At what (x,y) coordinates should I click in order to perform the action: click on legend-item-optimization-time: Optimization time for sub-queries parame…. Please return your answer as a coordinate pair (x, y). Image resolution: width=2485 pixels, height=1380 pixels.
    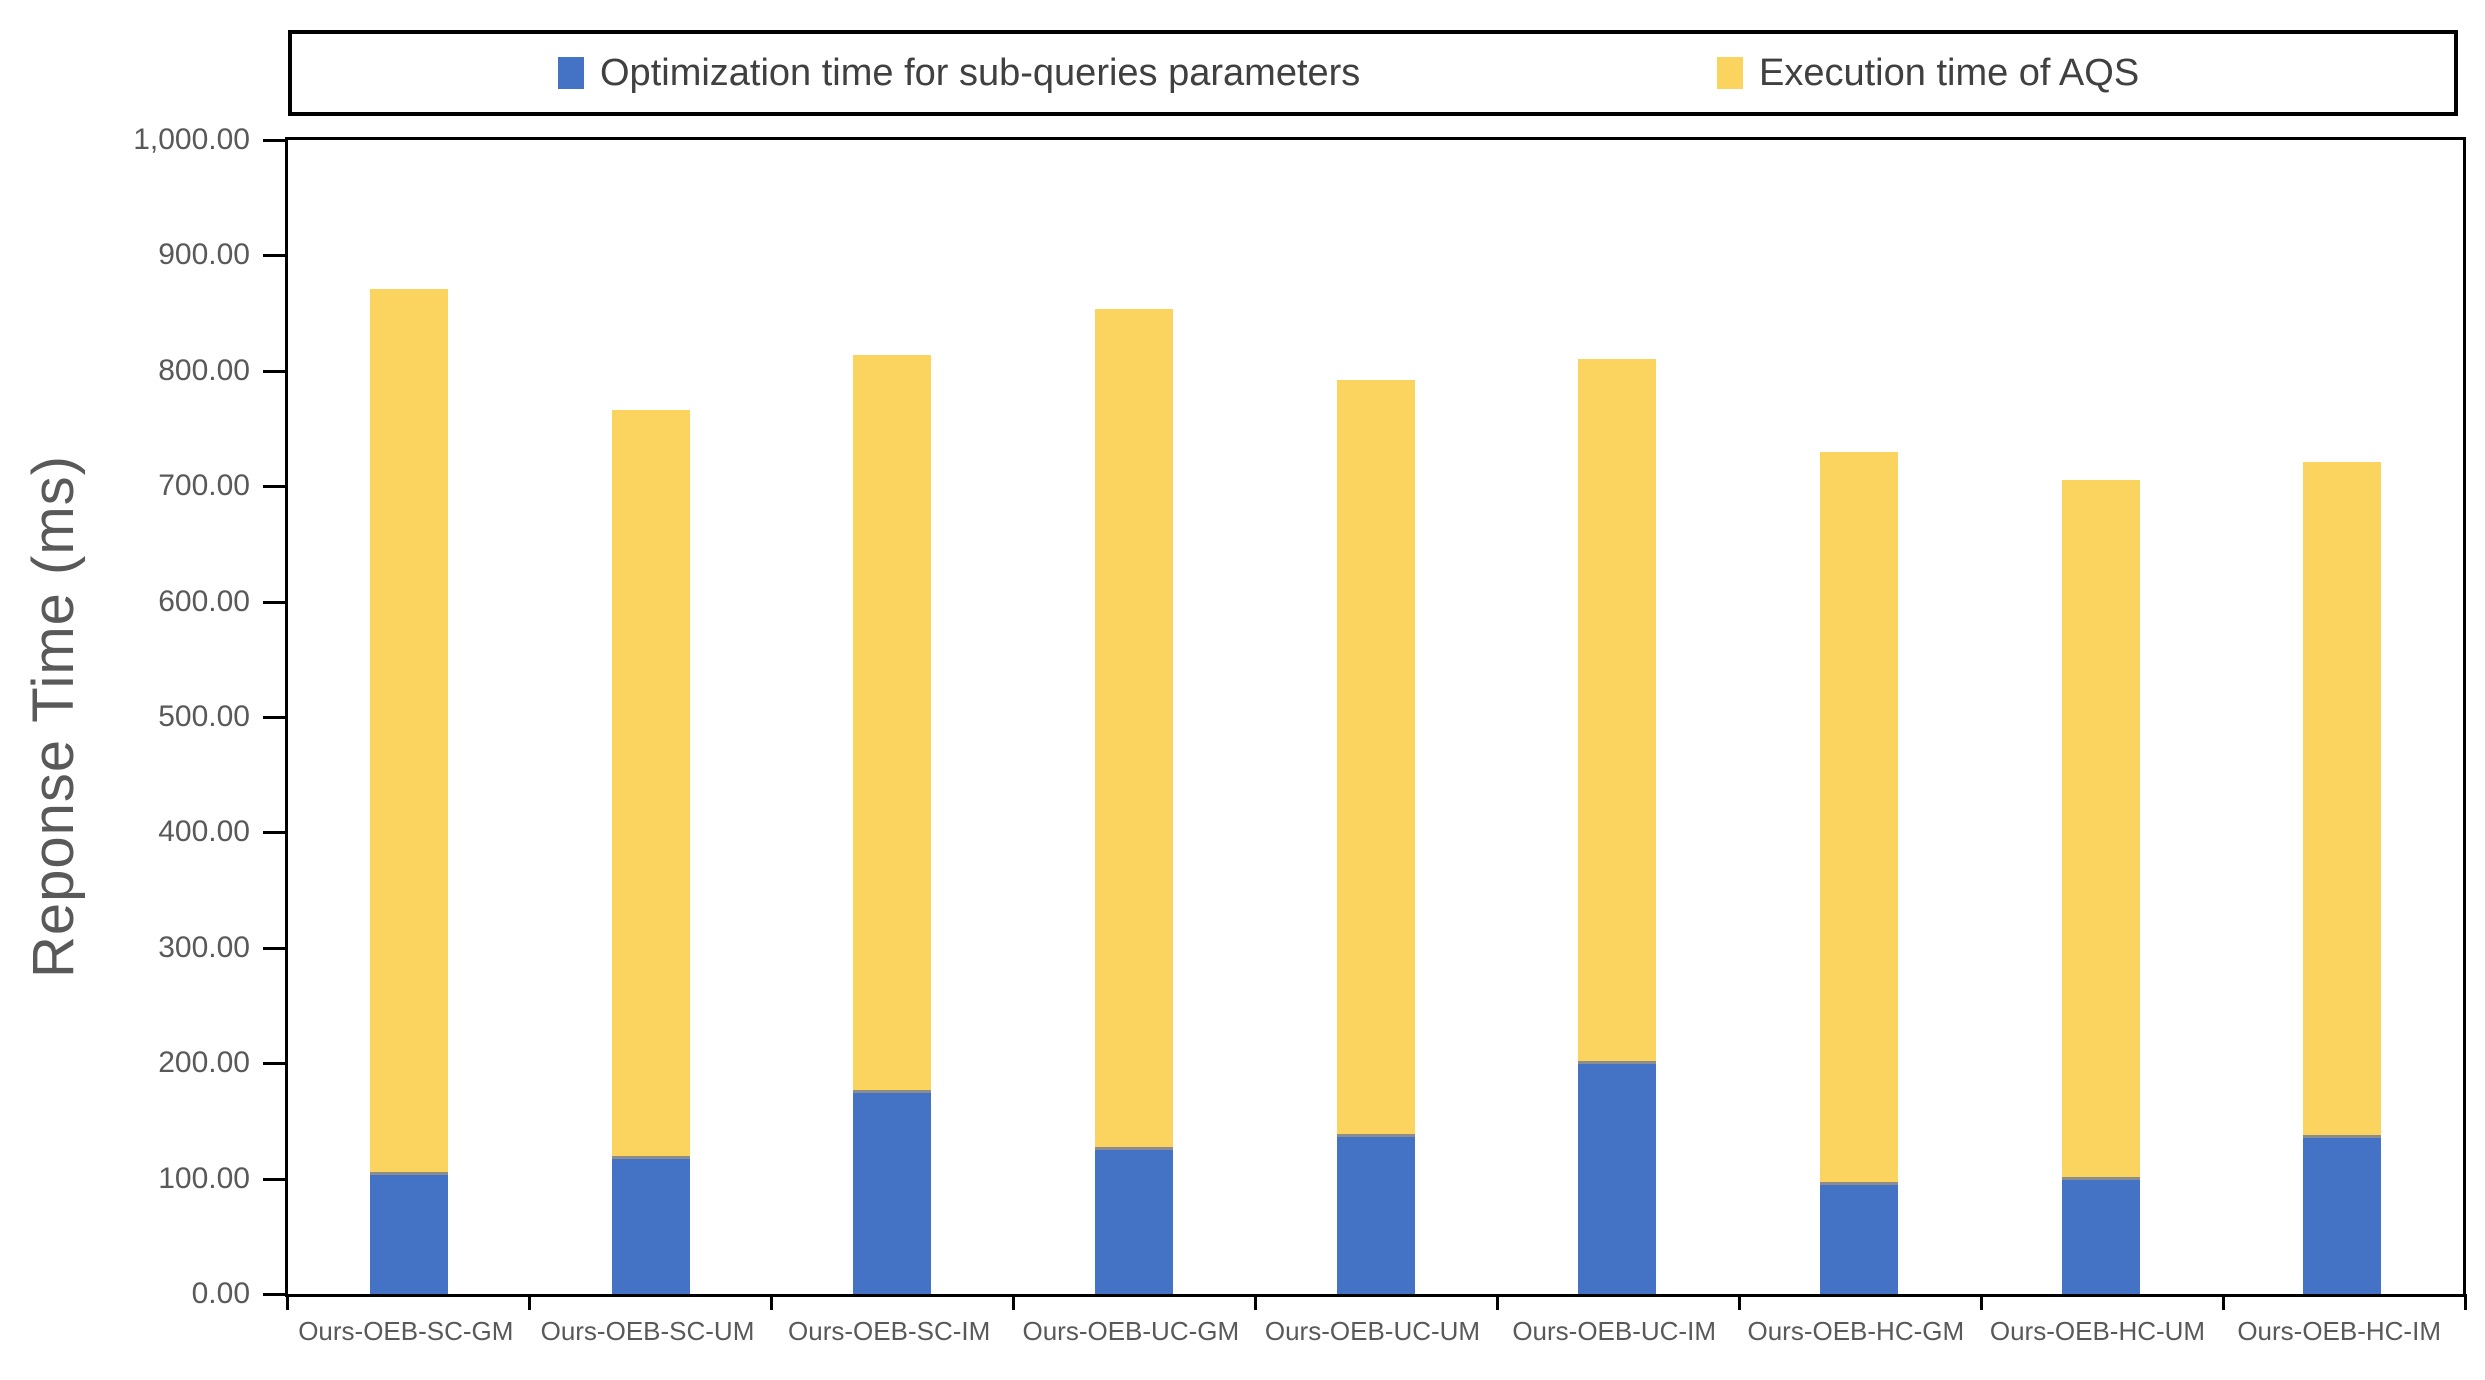
    Looking at the image, I should click on (959, 73).